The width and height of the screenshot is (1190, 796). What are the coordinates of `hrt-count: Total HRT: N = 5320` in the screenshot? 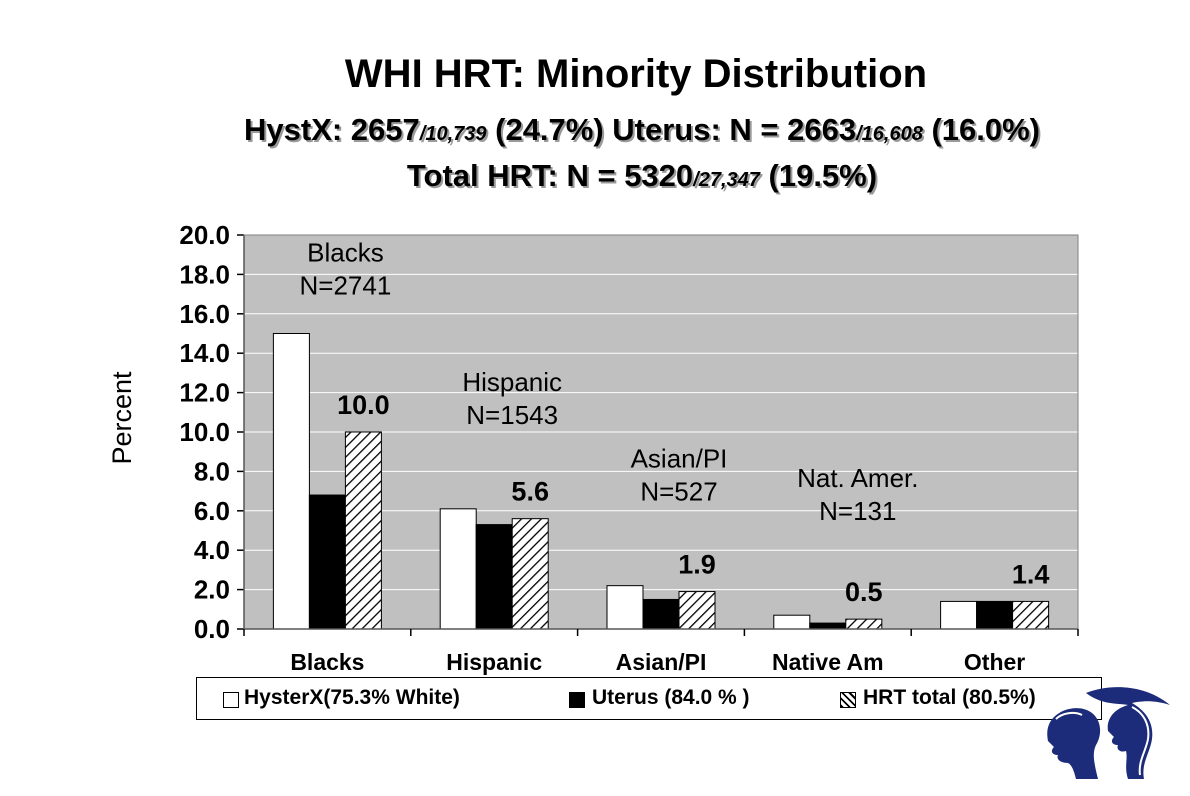 It's located at (550, 175).